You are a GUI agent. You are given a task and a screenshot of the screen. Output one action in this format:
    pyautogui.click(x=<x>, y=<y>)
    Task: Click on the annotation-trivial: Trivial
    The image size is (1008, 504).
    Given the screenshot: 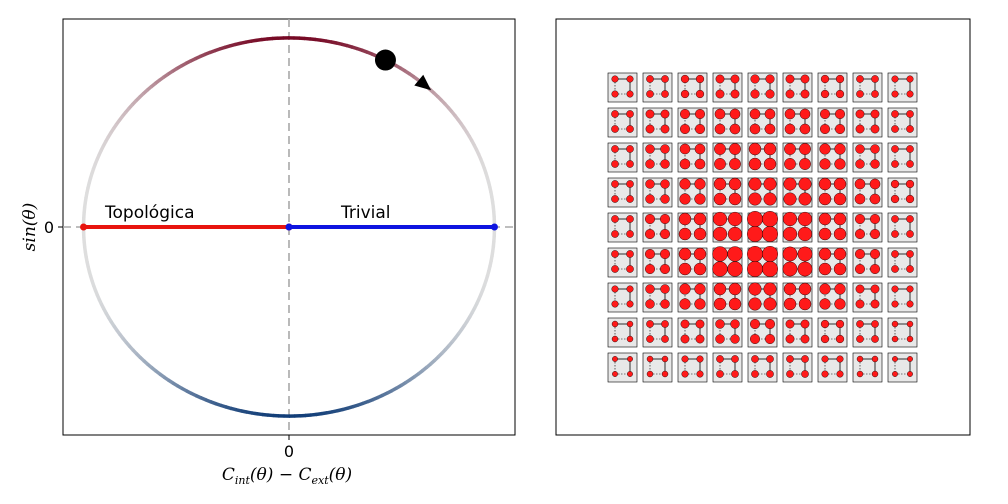 What is the action you would take?
    pyautogui.click(x=365, y=213)
    